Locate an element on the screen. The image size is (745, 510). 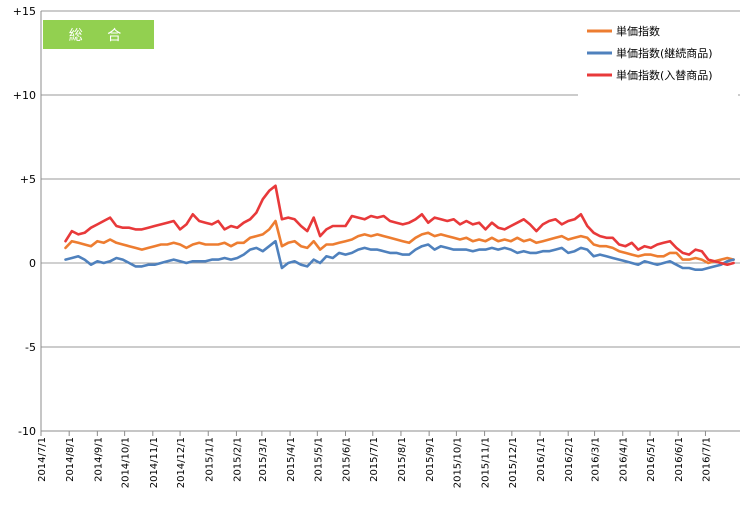
badge-background is located at coordinates (98, 34).